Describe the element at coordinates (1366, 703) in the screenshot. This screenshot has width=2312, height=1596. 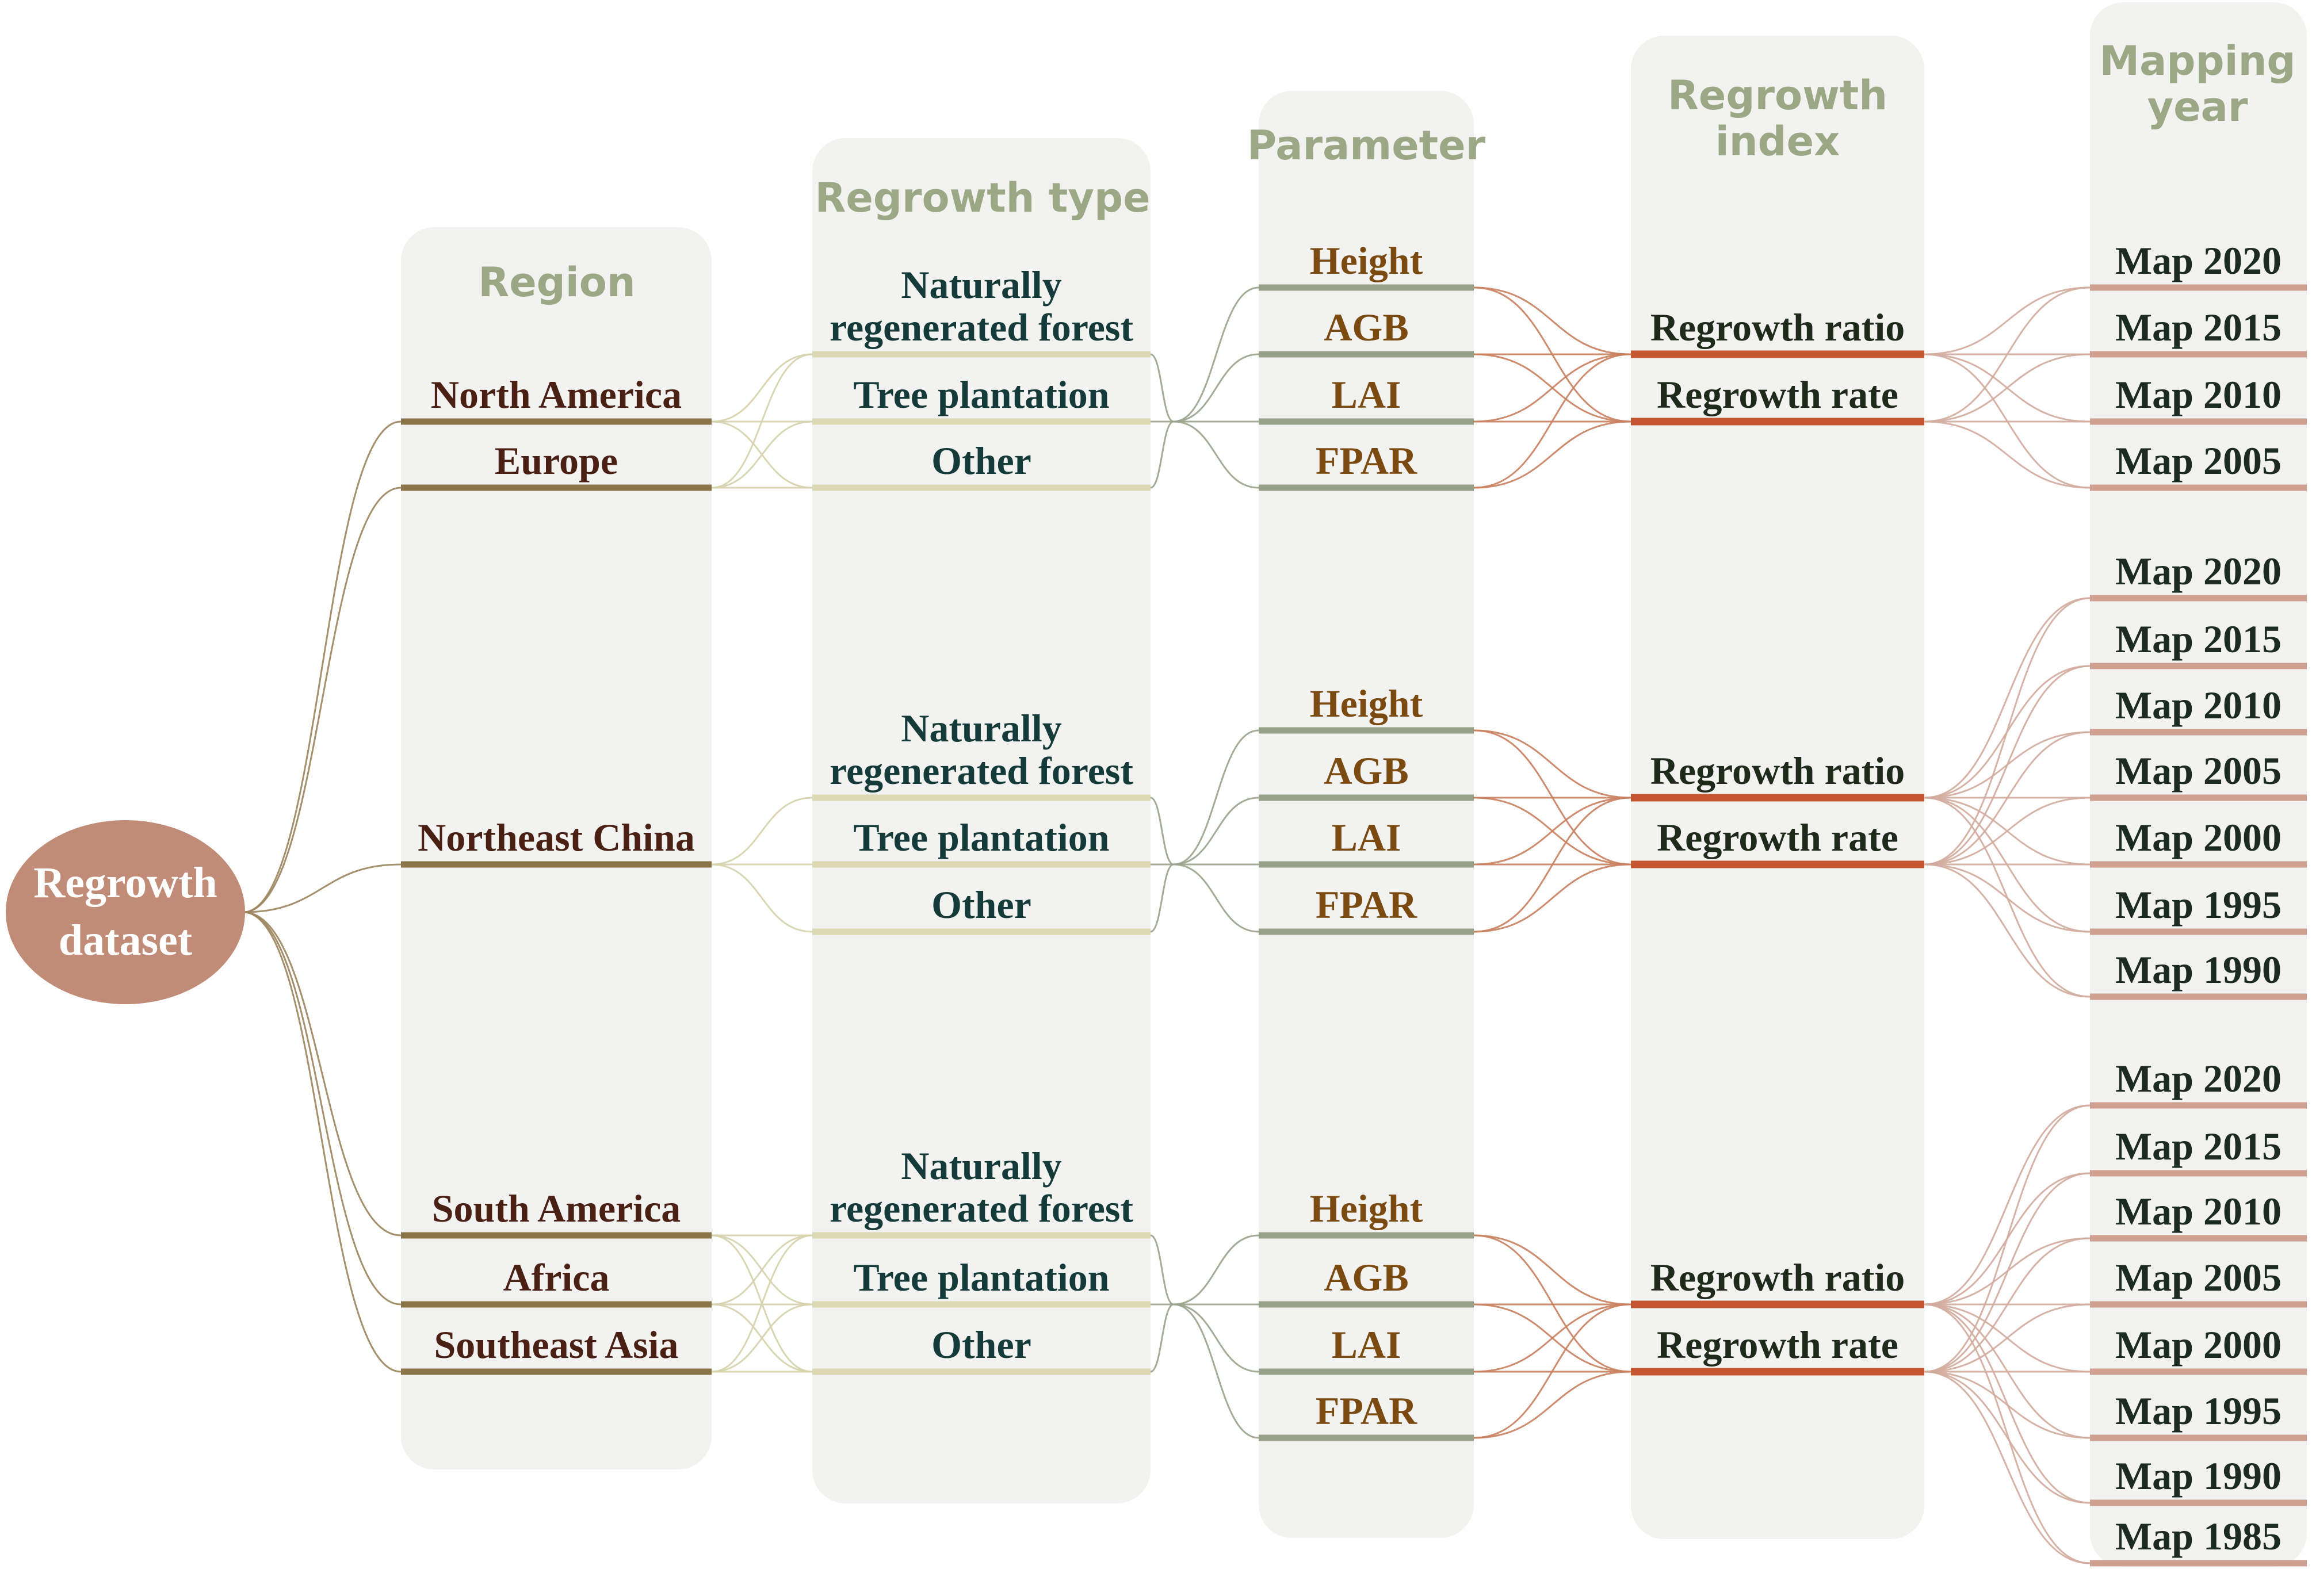
I see `param-label-height: Height` at that location.